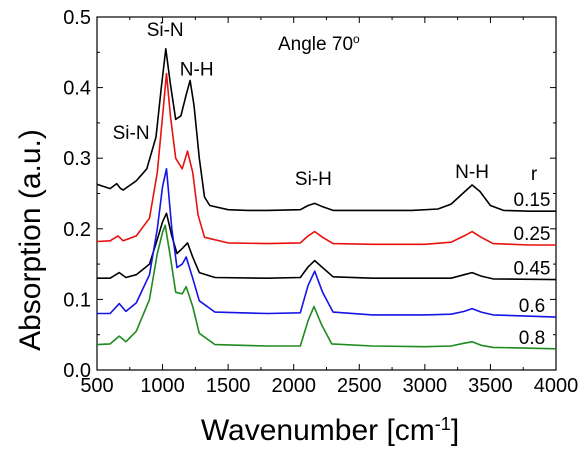 This screenshot has width=587, height=450. What do you see at coordinates (327, 246) in the screenshot?
I see `series-line-0.45` at bounding box center [327, 246].